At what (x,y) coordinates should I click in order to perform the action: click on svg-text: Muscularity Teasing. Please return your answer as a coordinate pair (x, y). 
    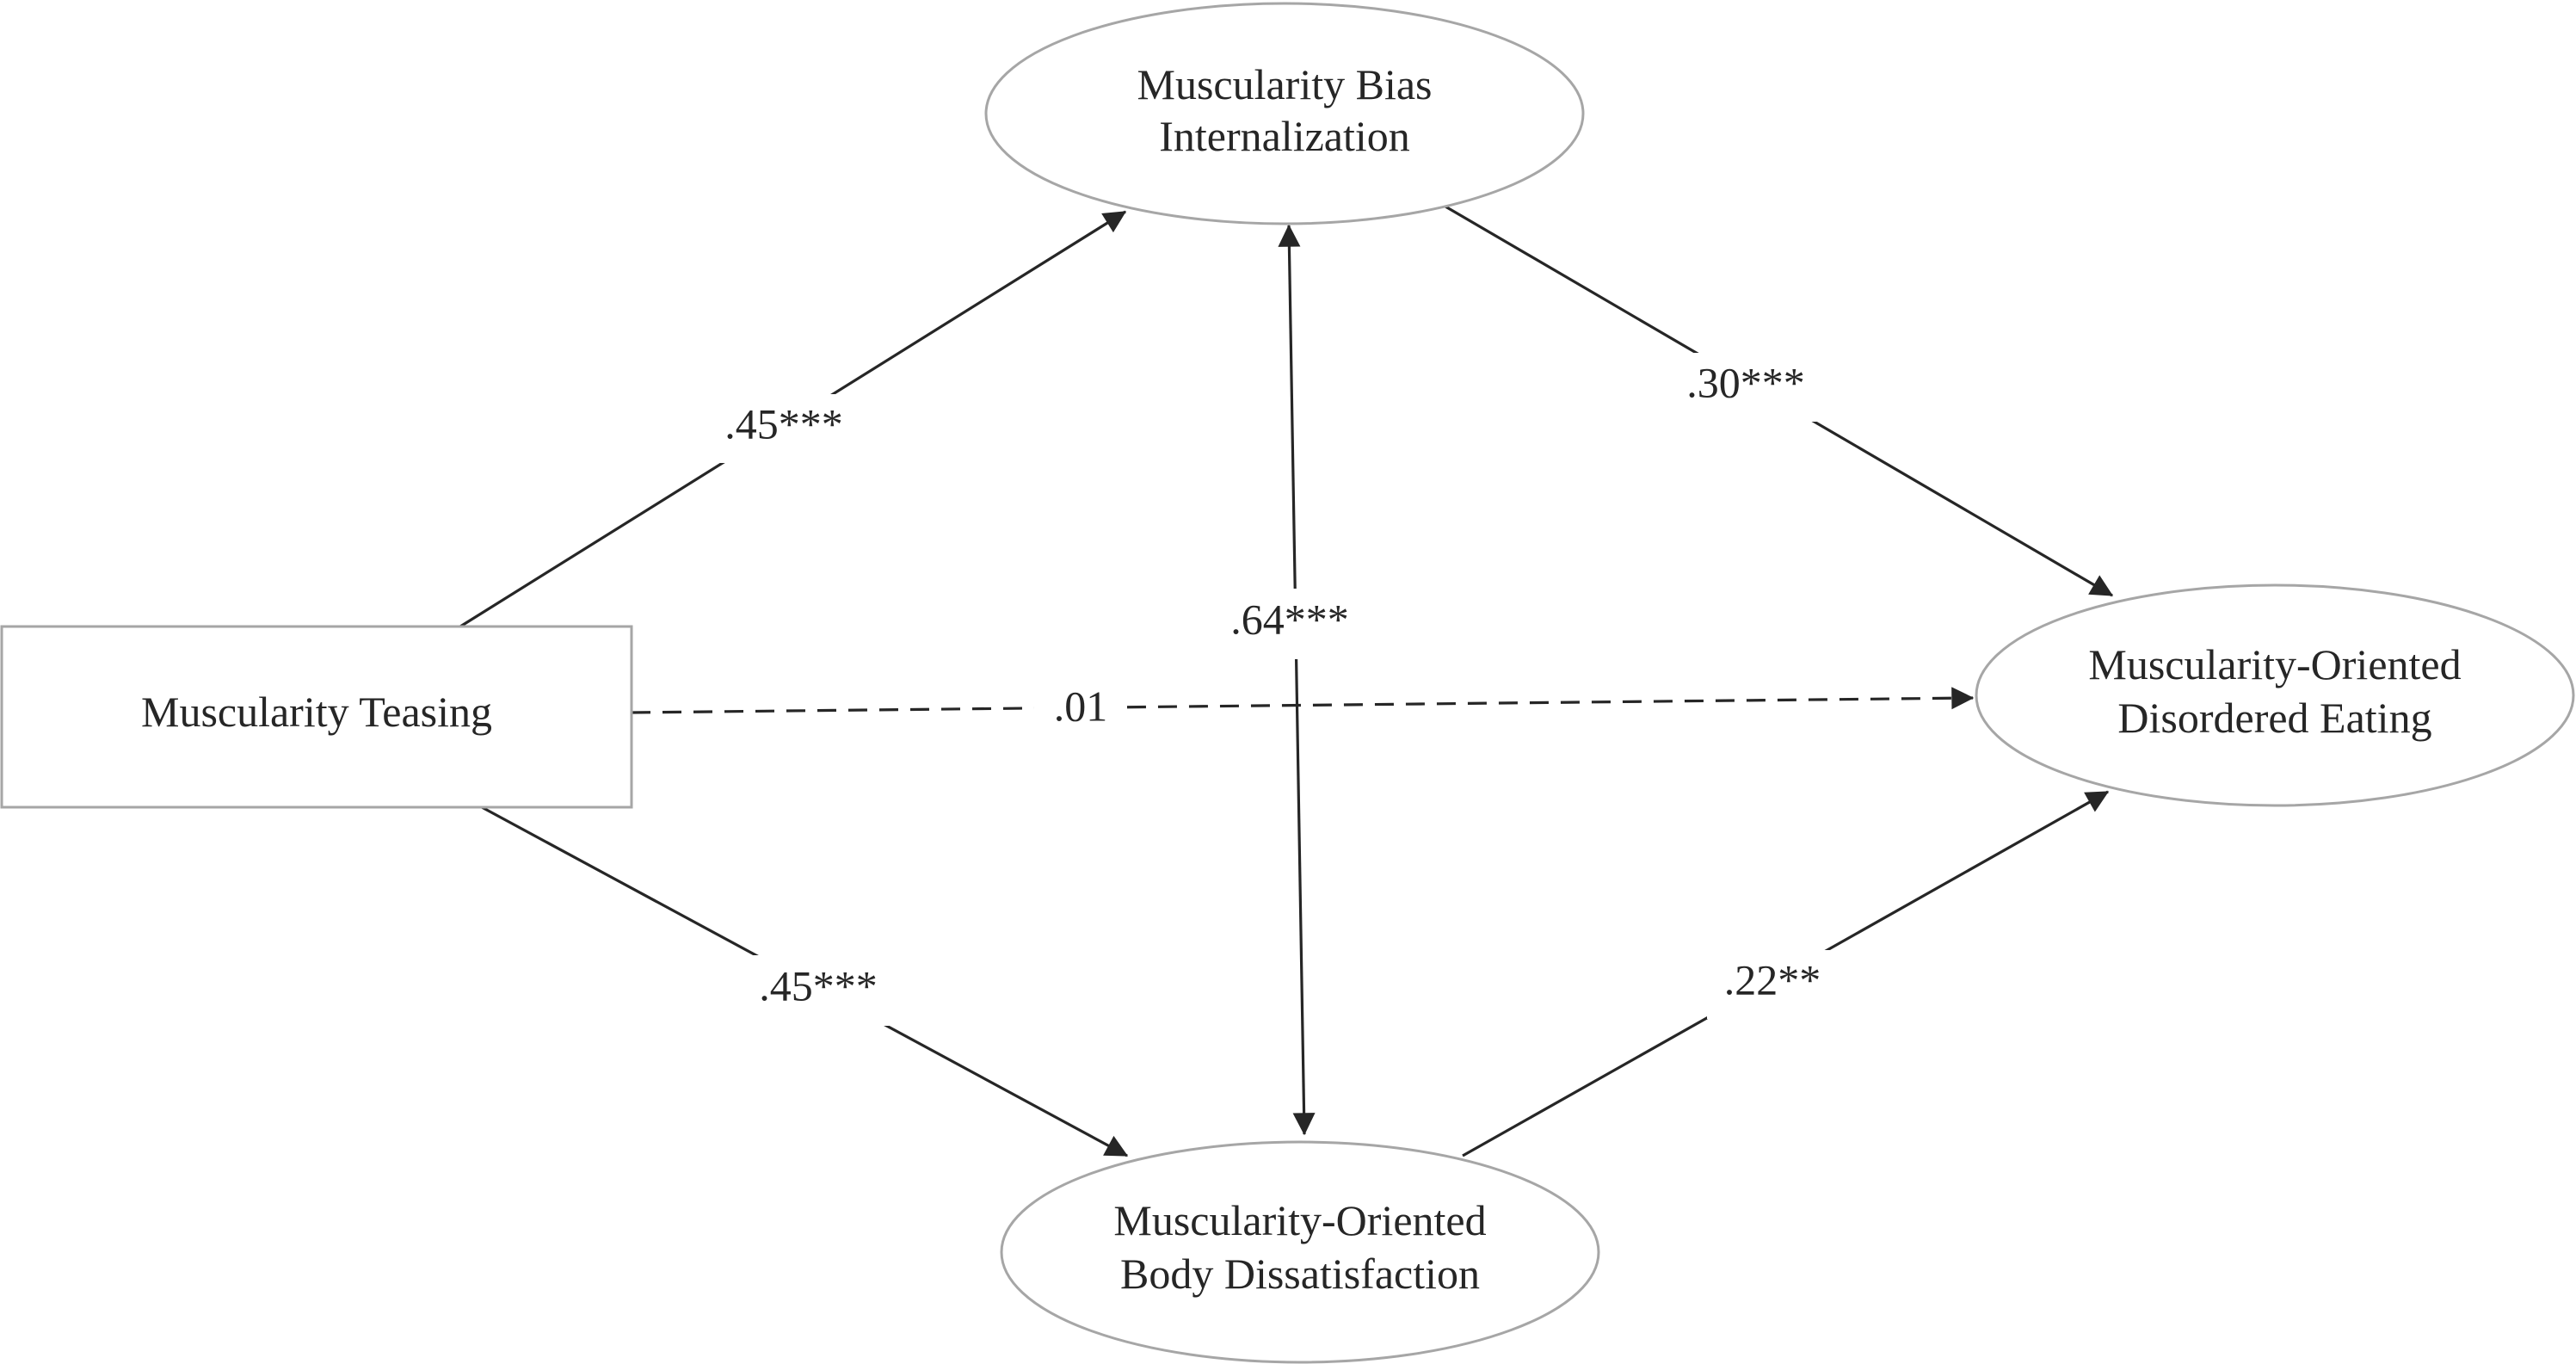
    Looking at the image, I should click on (317, 712).